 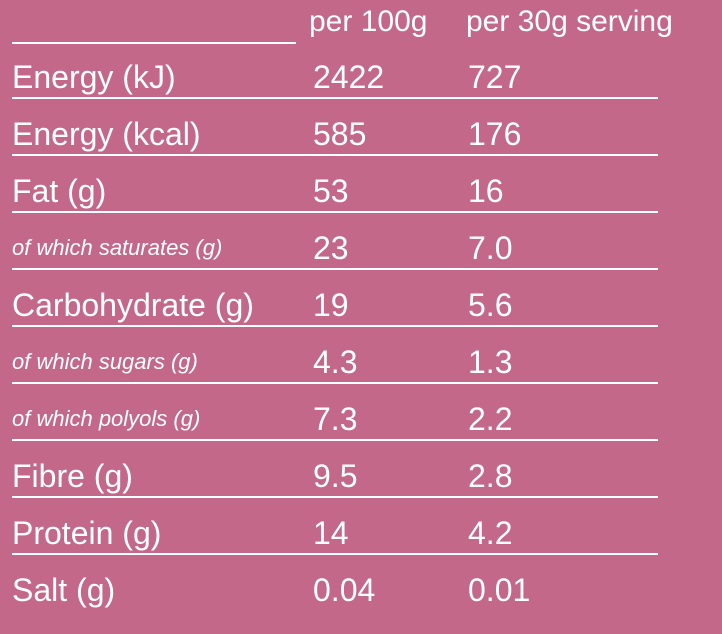 I want to click on value-per-serving: 176, so click(x=495, y=134).